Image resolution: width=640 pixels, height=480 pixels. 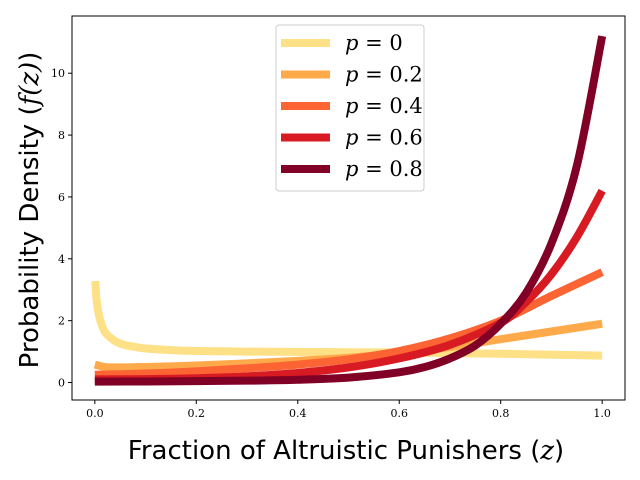 I want to click on legend-label-4: p = 0.8, so click(x=384, y=169).